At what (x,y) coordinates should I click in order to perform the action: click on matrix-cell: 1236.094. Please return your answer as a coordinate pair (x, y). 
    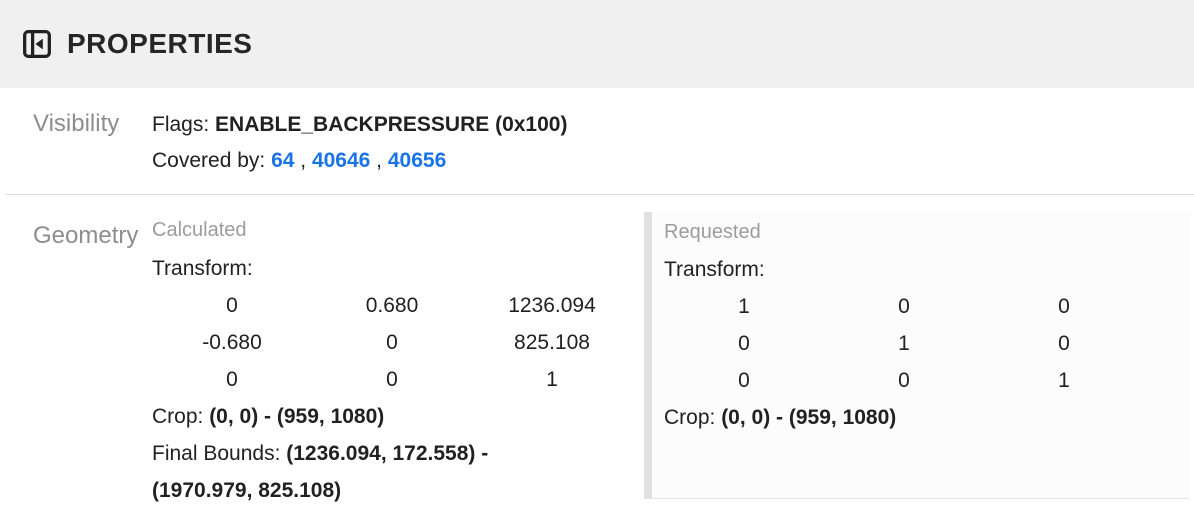
    Looking at the image, I should click on (552, 305).